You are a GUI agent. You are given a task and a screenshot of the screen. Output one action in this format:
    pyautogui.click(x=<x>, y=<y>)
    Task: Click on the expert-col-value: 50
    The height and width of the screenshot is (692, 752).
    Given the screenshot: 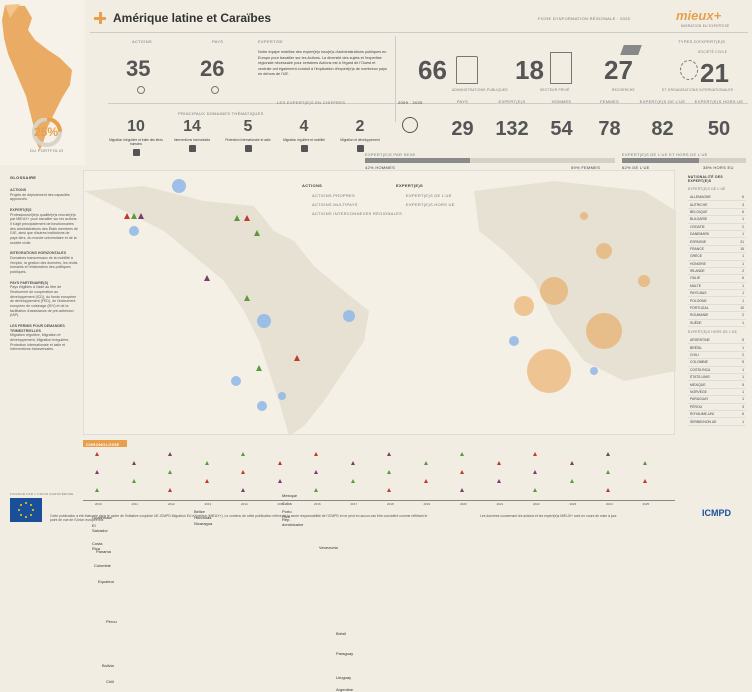 What is the action you would take?
    pyautogui.click(x=719, y=129)
    